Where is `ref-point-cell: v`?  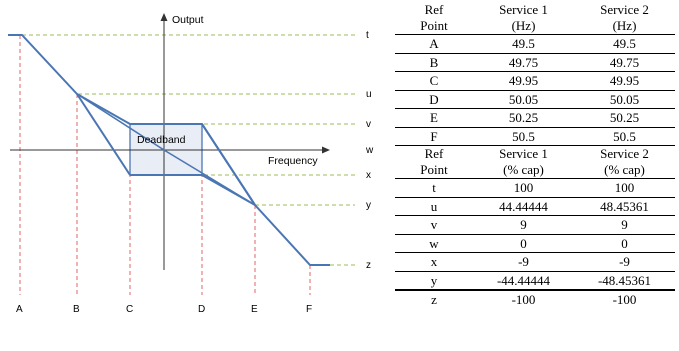 ref-point-cell: v is located at coordinates (434, 224).